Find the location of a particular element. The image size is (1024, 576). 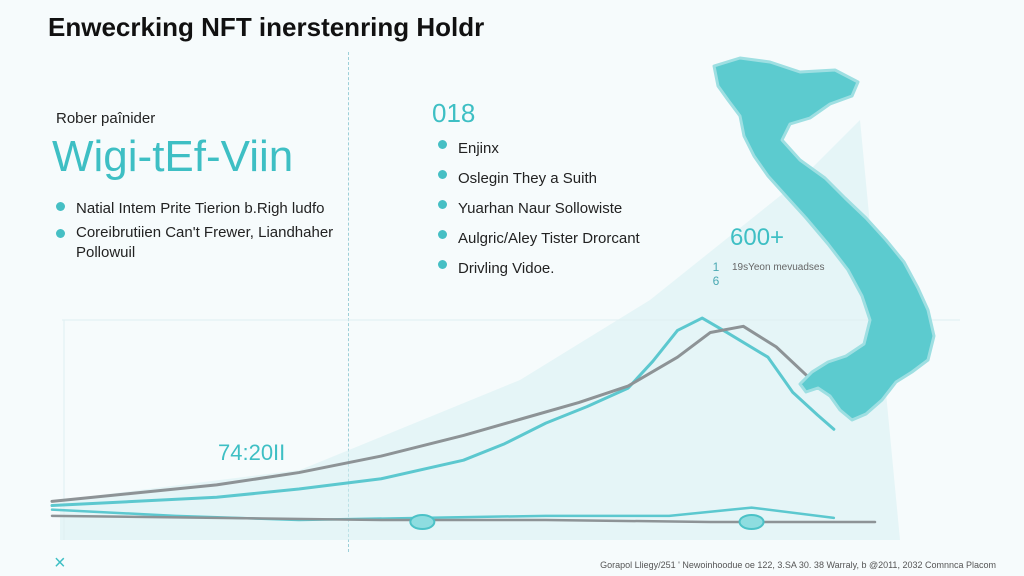

divider-line is located at coordinates (348, 302).